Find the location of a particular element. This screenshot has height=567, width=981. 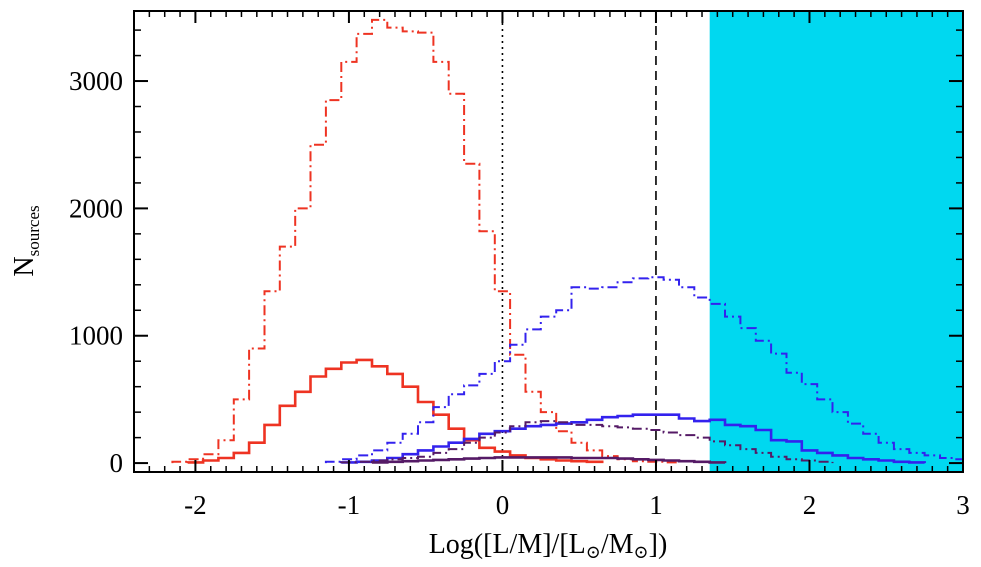

y-tick-label: 0 is located at coordinates (117, 463).